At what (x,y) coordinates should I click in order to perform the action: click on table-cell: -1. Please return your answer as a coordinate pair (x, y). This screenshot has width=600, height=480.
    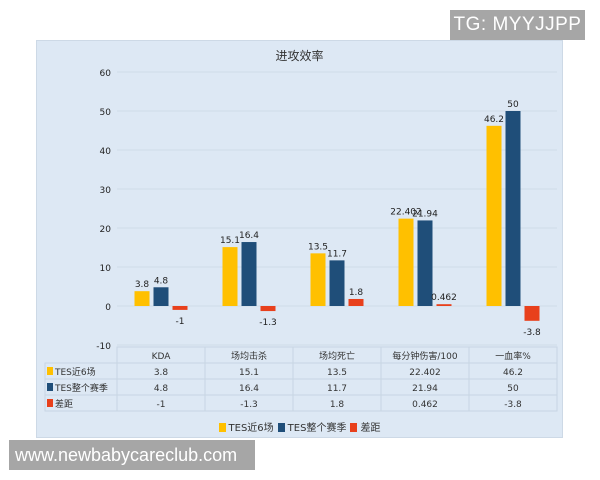
    Looking at the image, I should click on (161, 405).